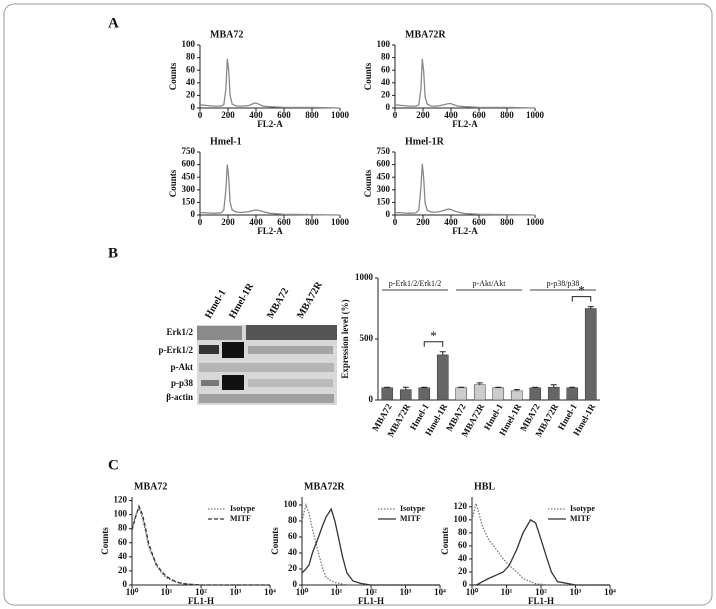  I want to click on y-tick-label: 150, so click(384, 201).